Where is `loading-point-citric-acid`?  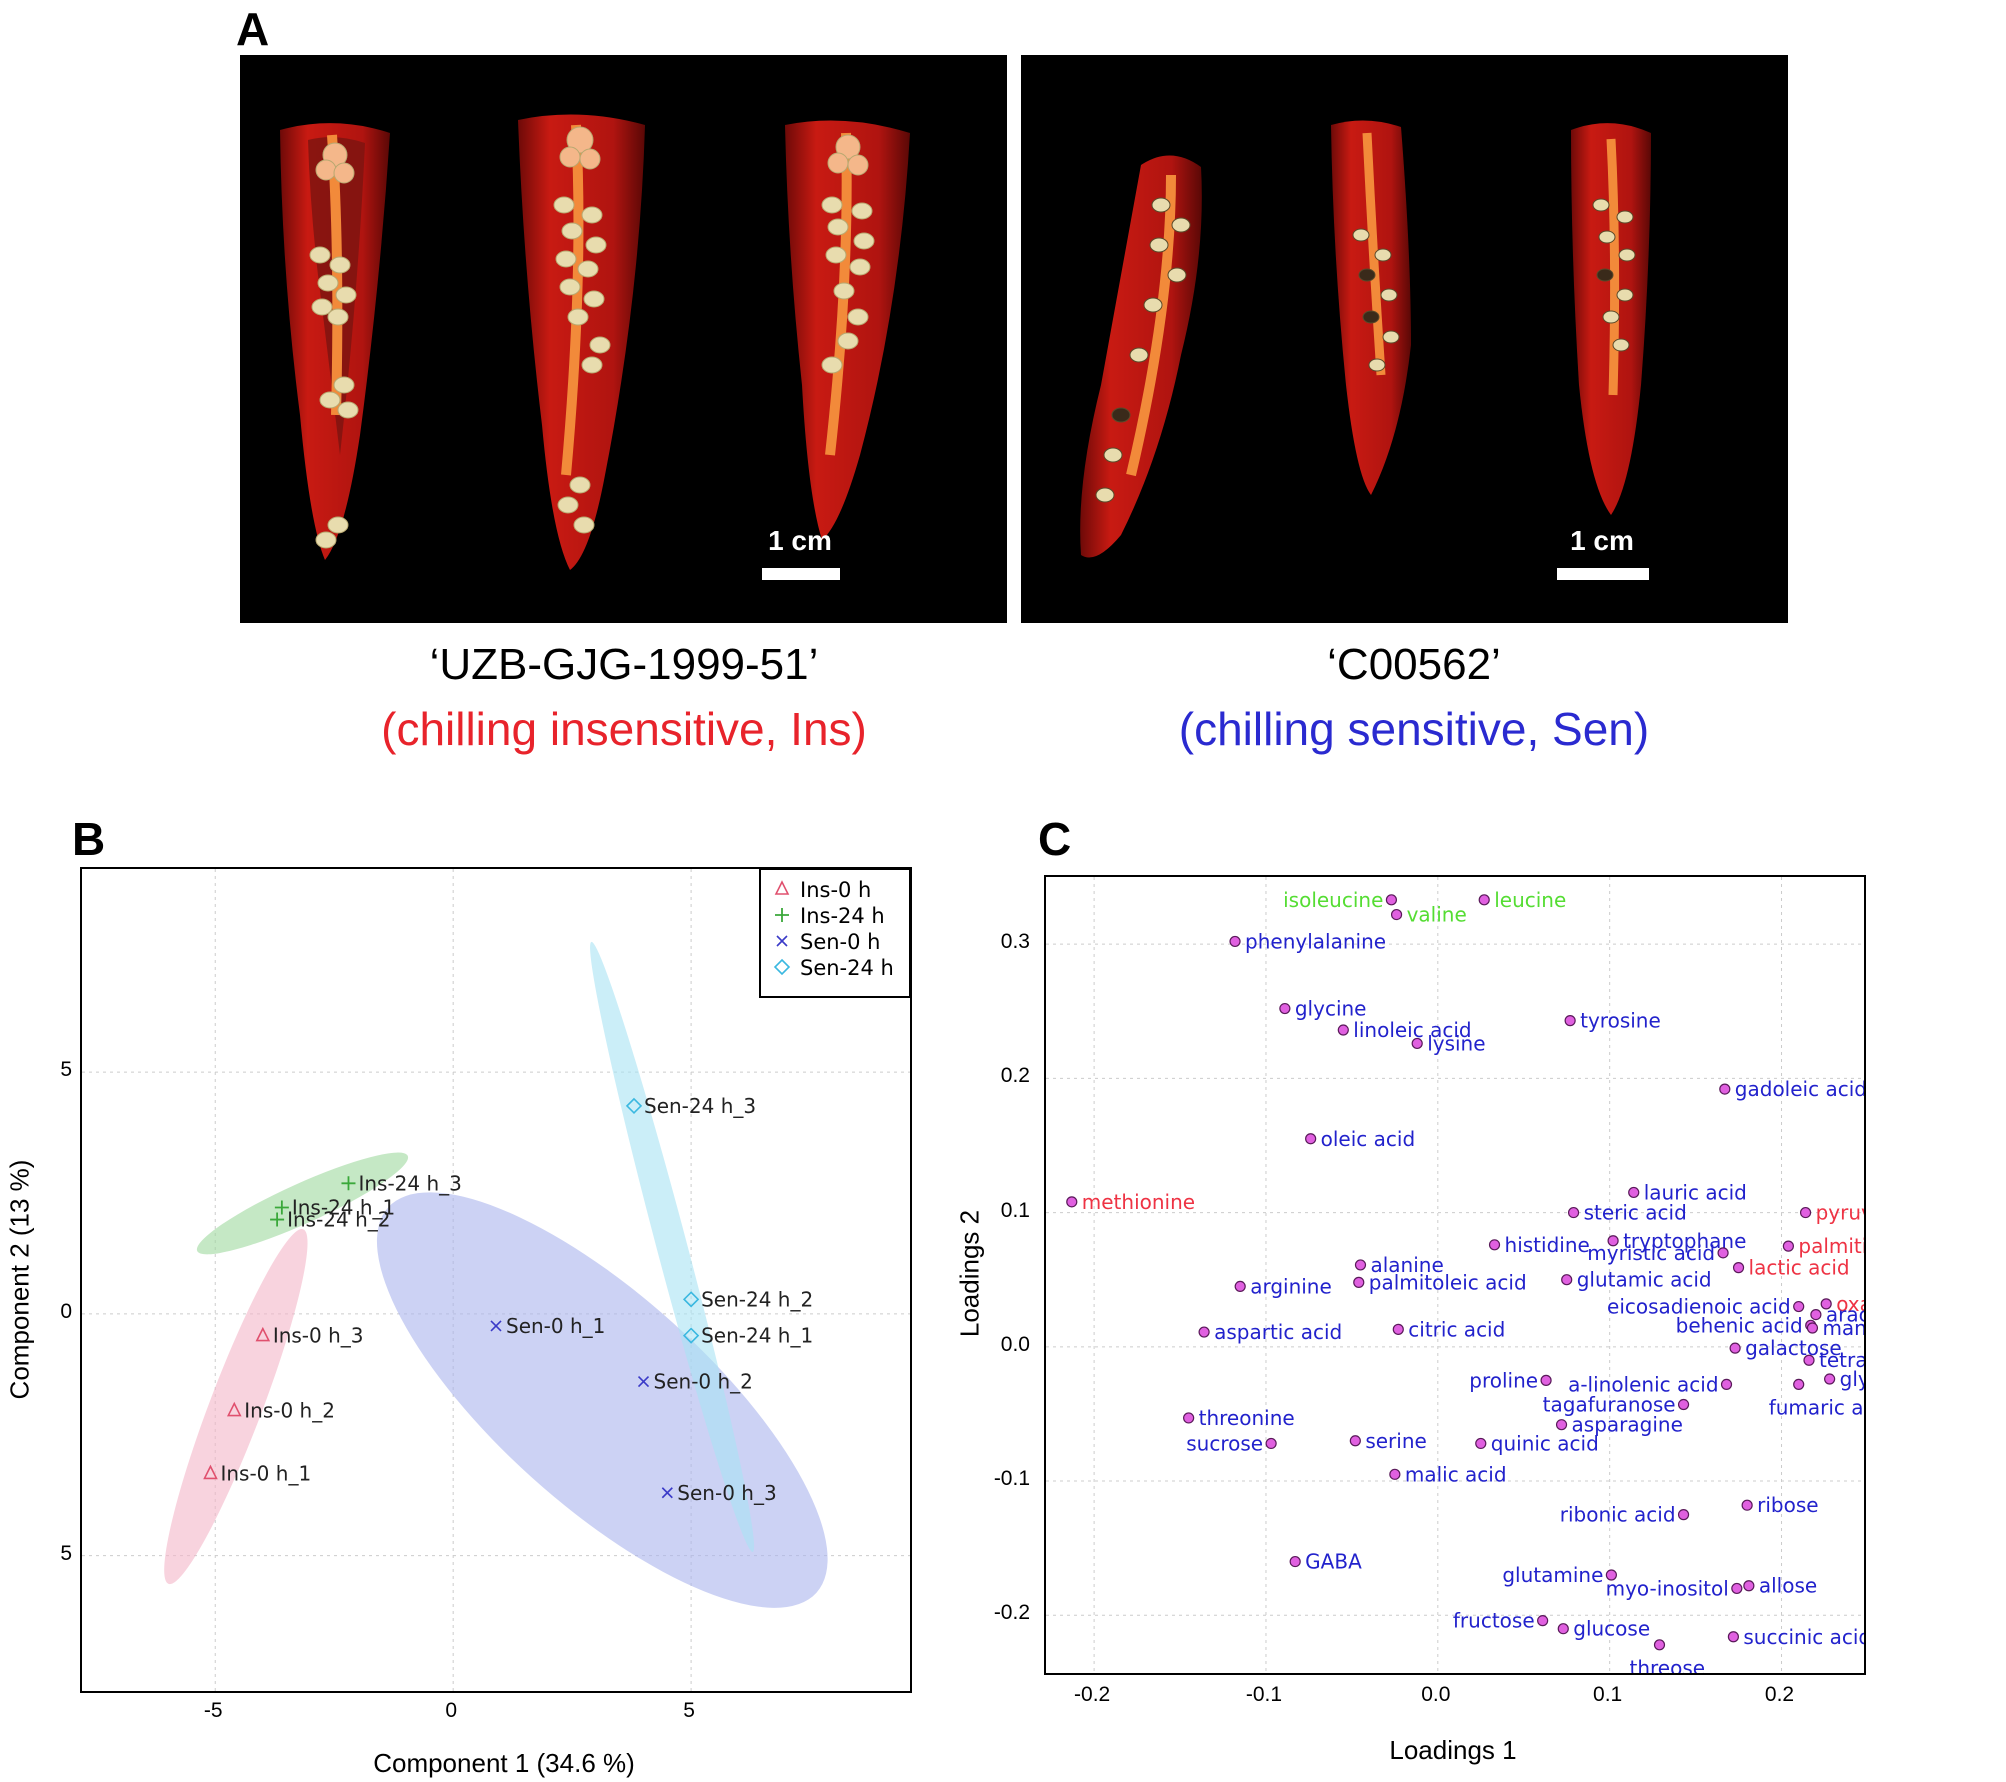 loading-point-citric-acid is located at coordinates (1398, 1329).